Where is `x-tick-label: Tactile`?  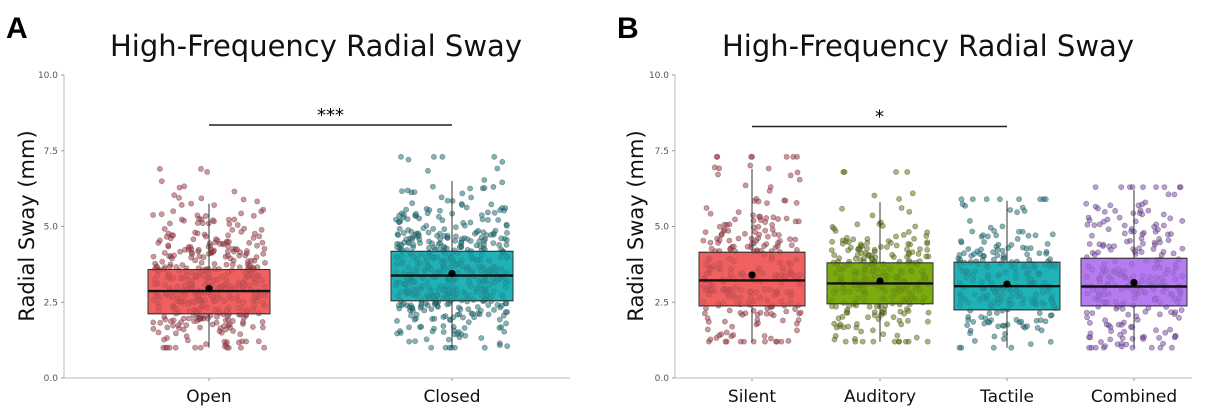
x-tick-label: Tactile is located at coordinates (1006, 397).